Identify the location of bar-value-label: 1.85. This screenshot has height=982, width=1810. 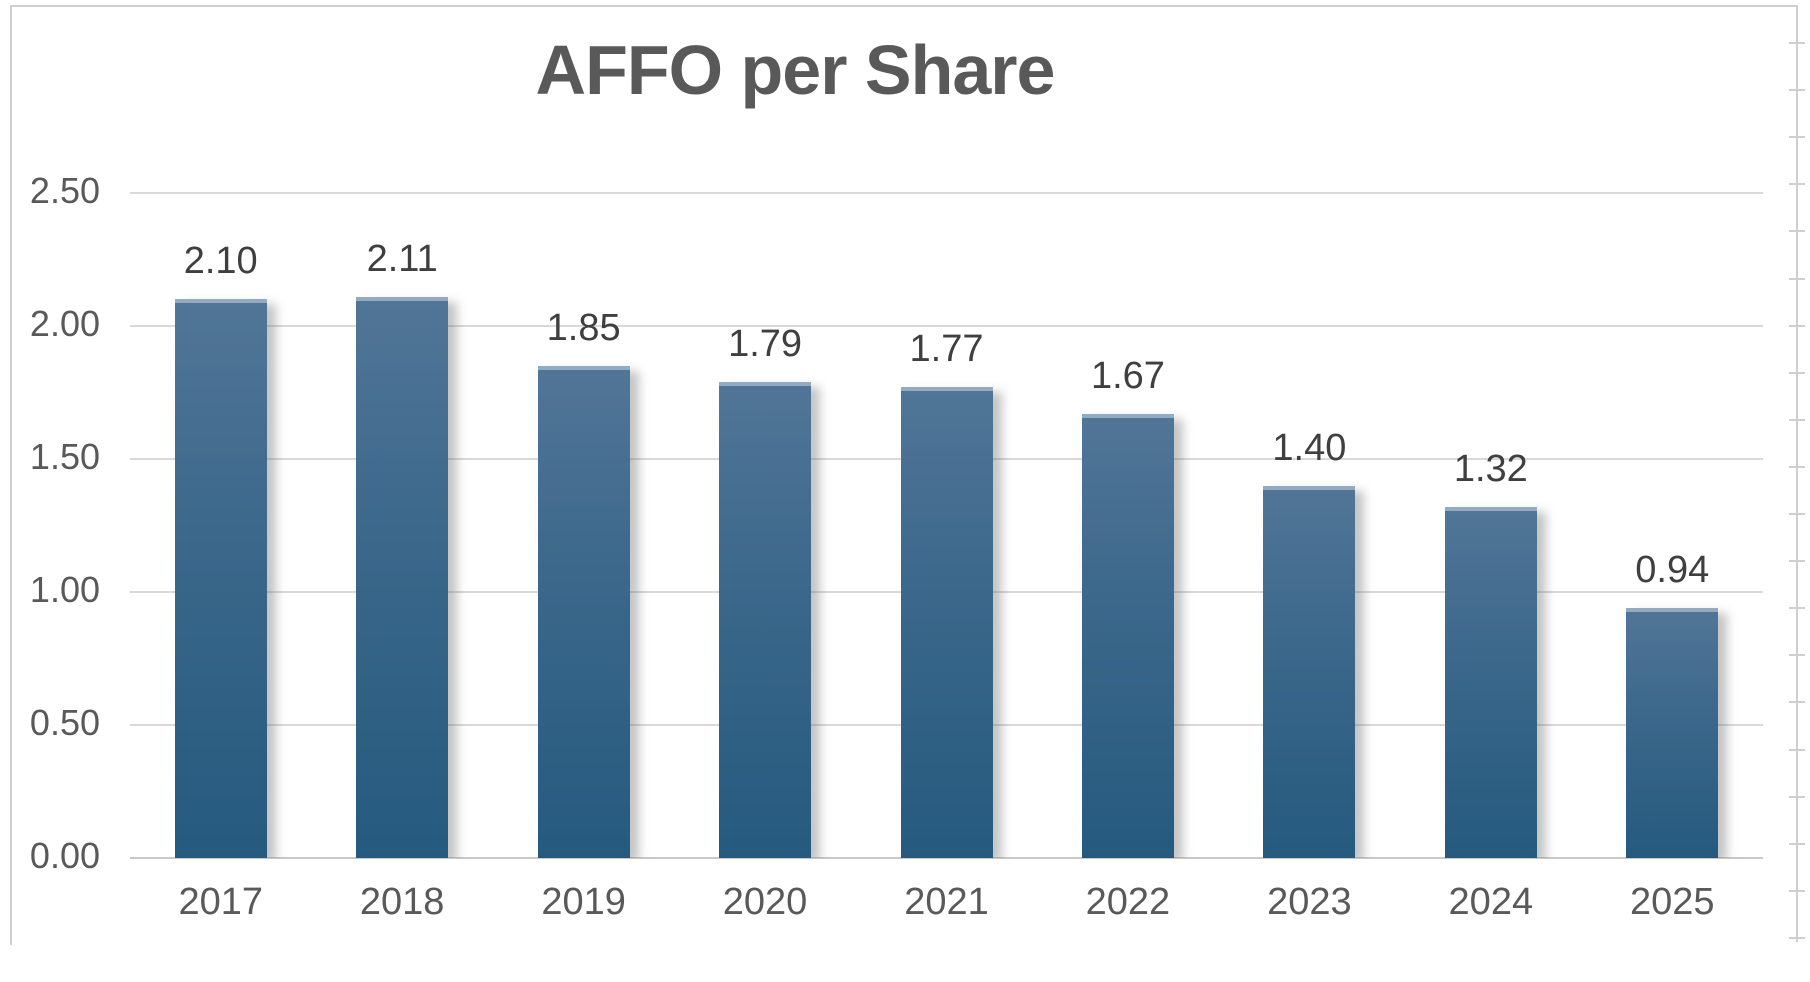
(583, 327).